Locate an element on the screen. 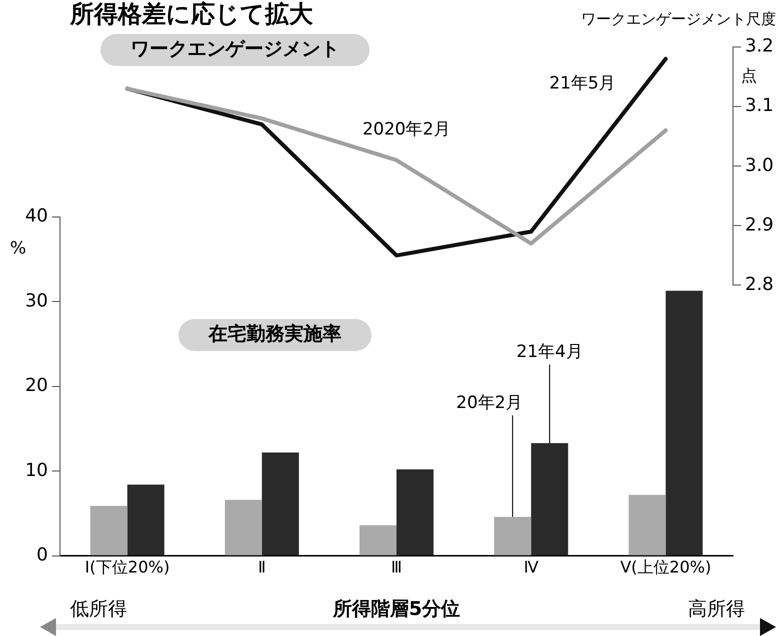 The width and height of the screenshot is (779, 636). x-tick-label: Ⅳ is located at coordinates (531, 567).